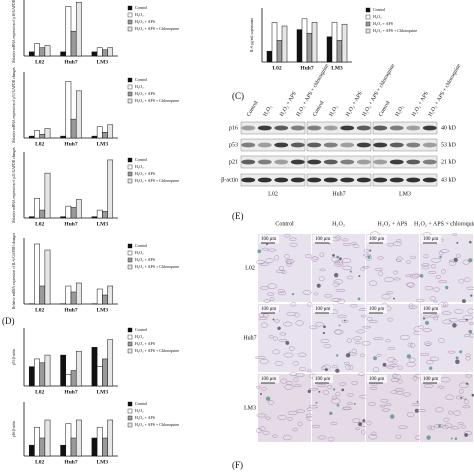 This screenshot has width=474, height=474. Describe the element at coordinates (284, 338) in the screenshot. I see `micrograph` at that location.